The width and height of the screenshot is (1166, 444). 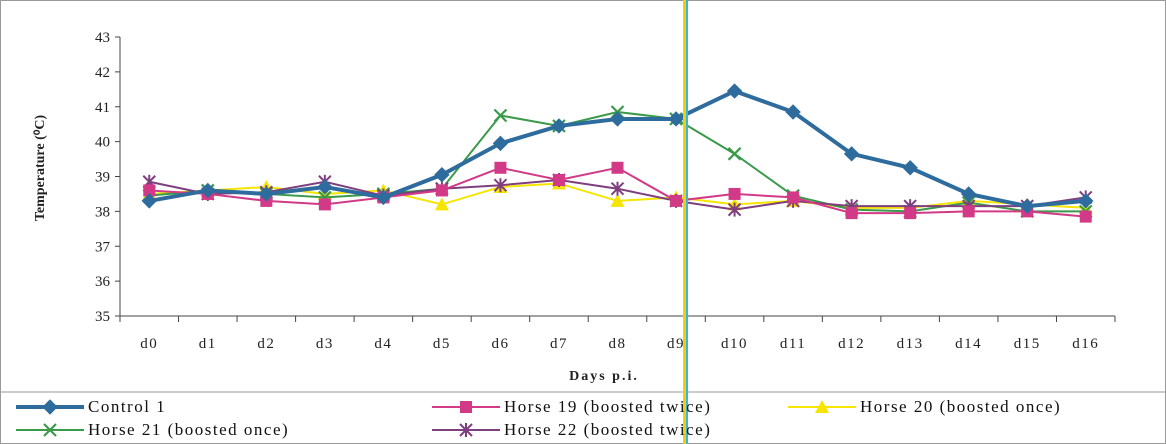 I want to click on x-tick-label: d7, so click(x=559, y=344).